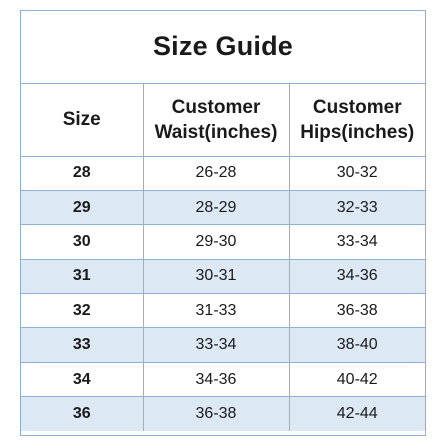 The image size is (444, 444). I want to click on waist-cell: 28-29, so click(216, 208).